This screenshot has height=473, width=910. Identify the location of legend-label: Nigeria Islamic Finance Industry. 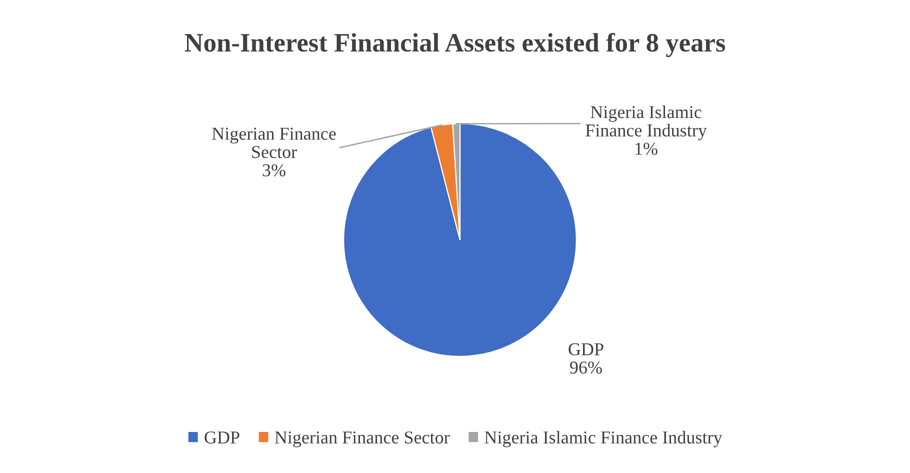
(603, 439).